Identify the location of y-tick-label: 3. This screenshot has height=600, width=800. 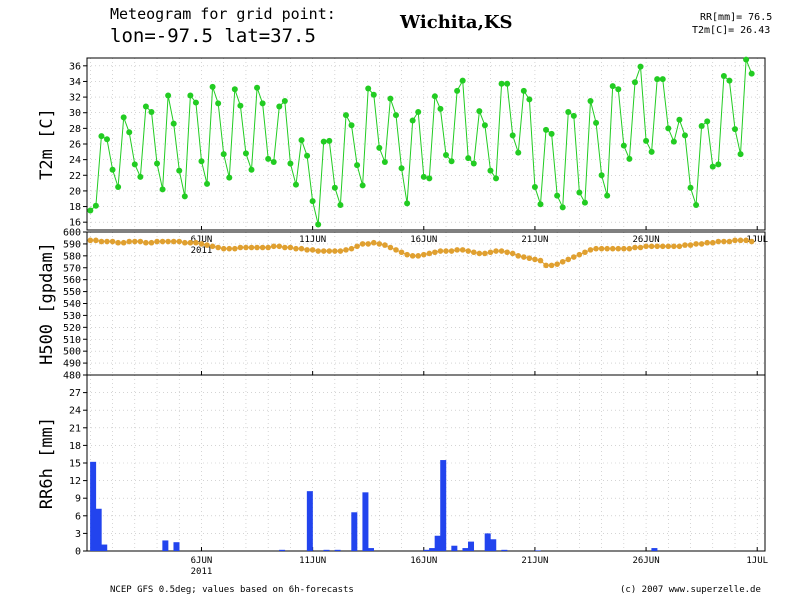
(78, 534).